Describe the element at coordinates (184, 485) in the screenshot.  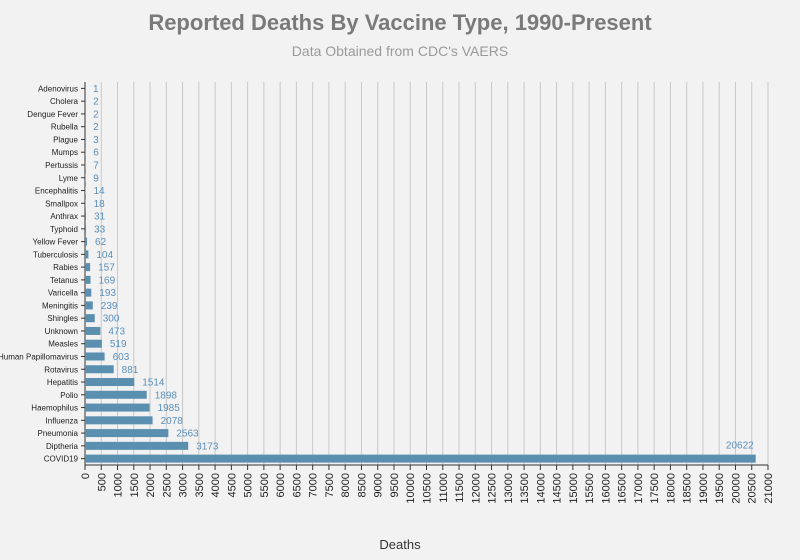
I see `x-tick-label: 3000` at that location.